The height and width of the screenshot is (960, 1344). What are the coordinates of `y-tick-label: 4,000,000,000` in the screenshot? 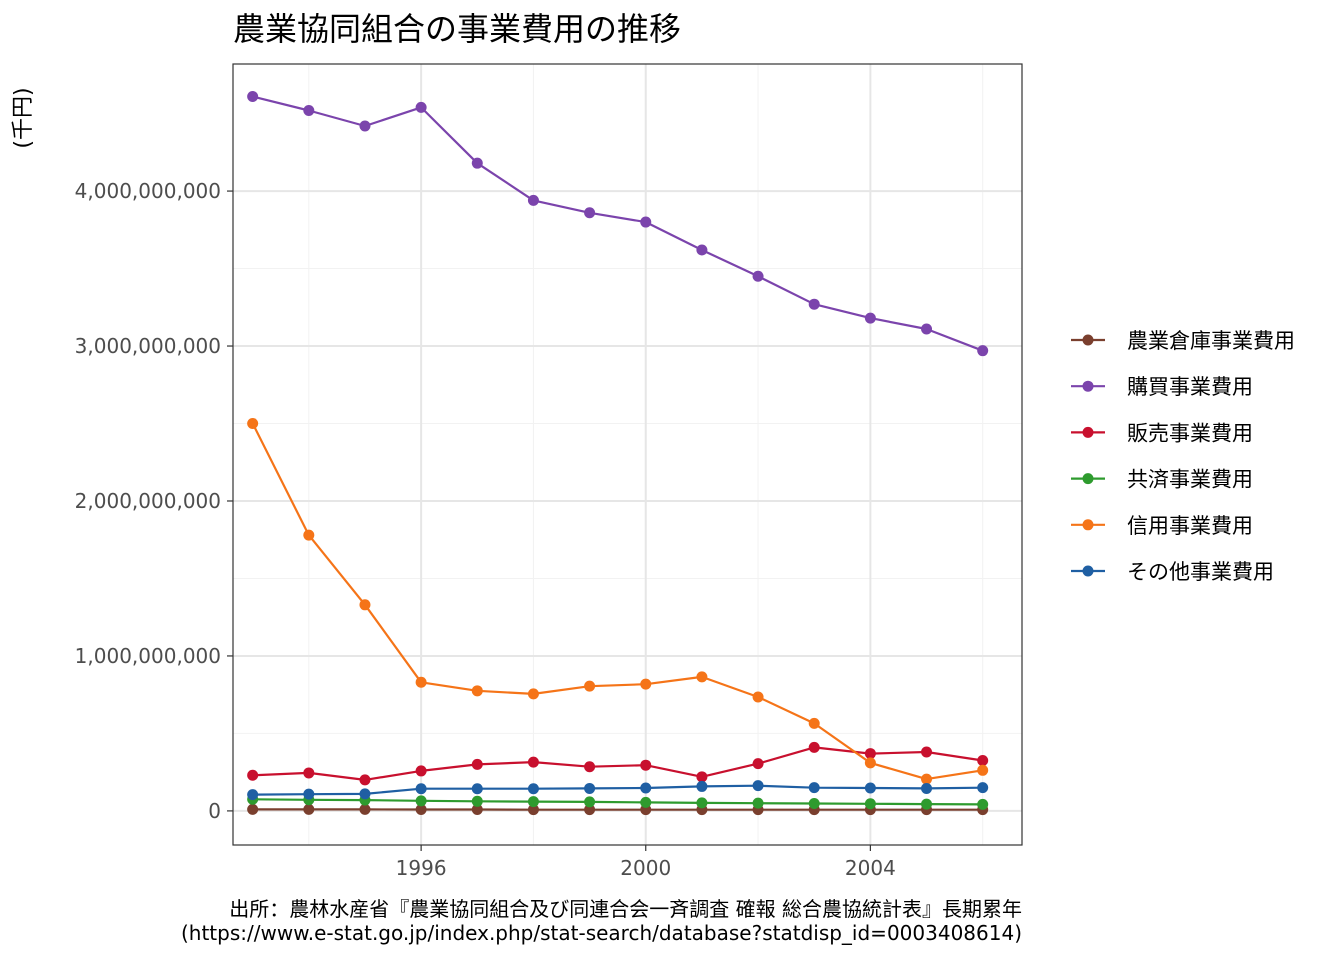 It's located at (148, 191).